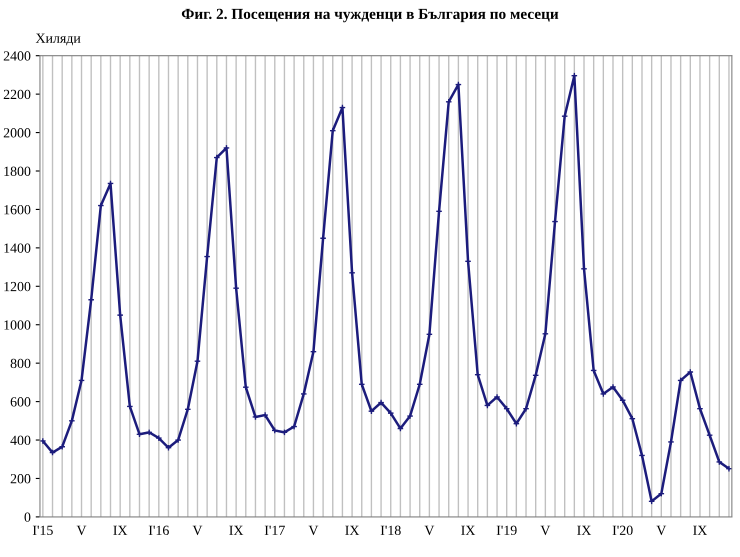 This screenshot has height=557, width=740. I want to click on y-tick-label: 600, so click(20, 402).